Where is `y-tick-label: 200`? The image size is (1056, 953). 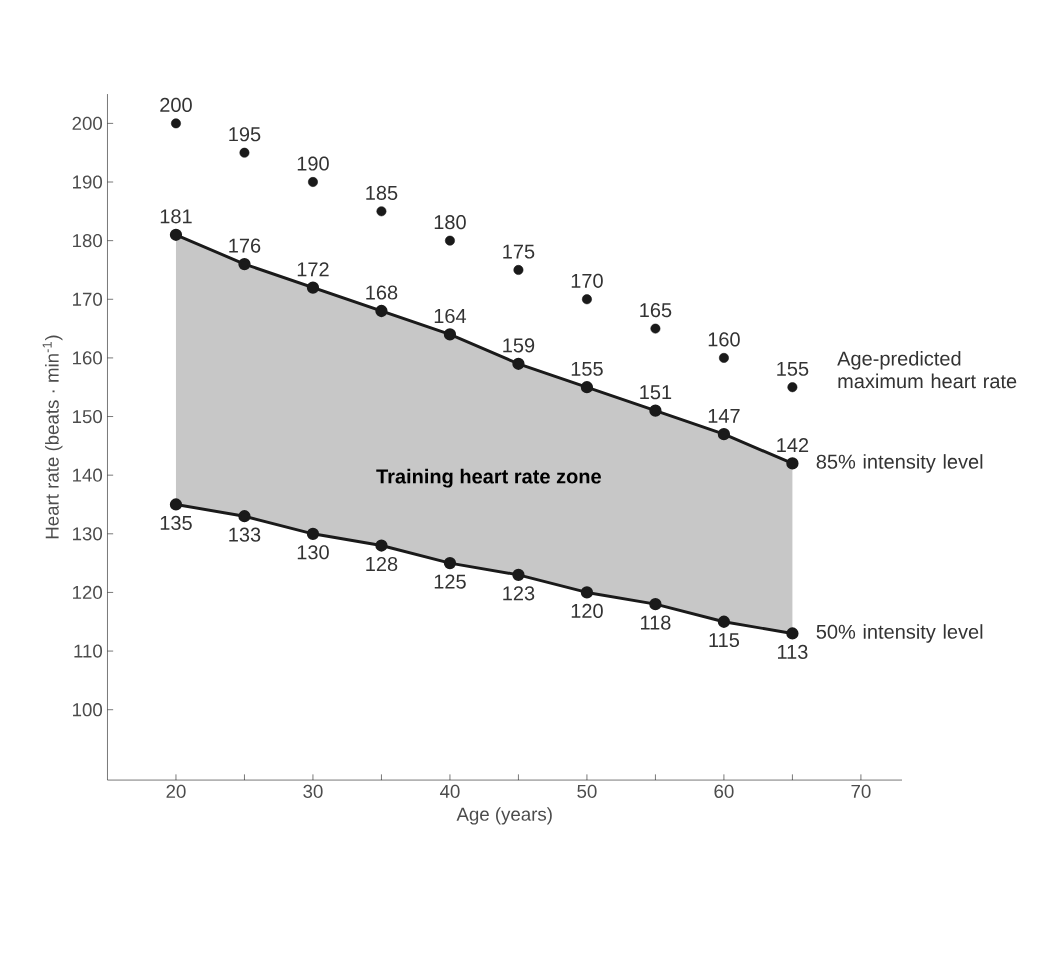 y-tick-label: 200 is located at coordinates (87, 123).